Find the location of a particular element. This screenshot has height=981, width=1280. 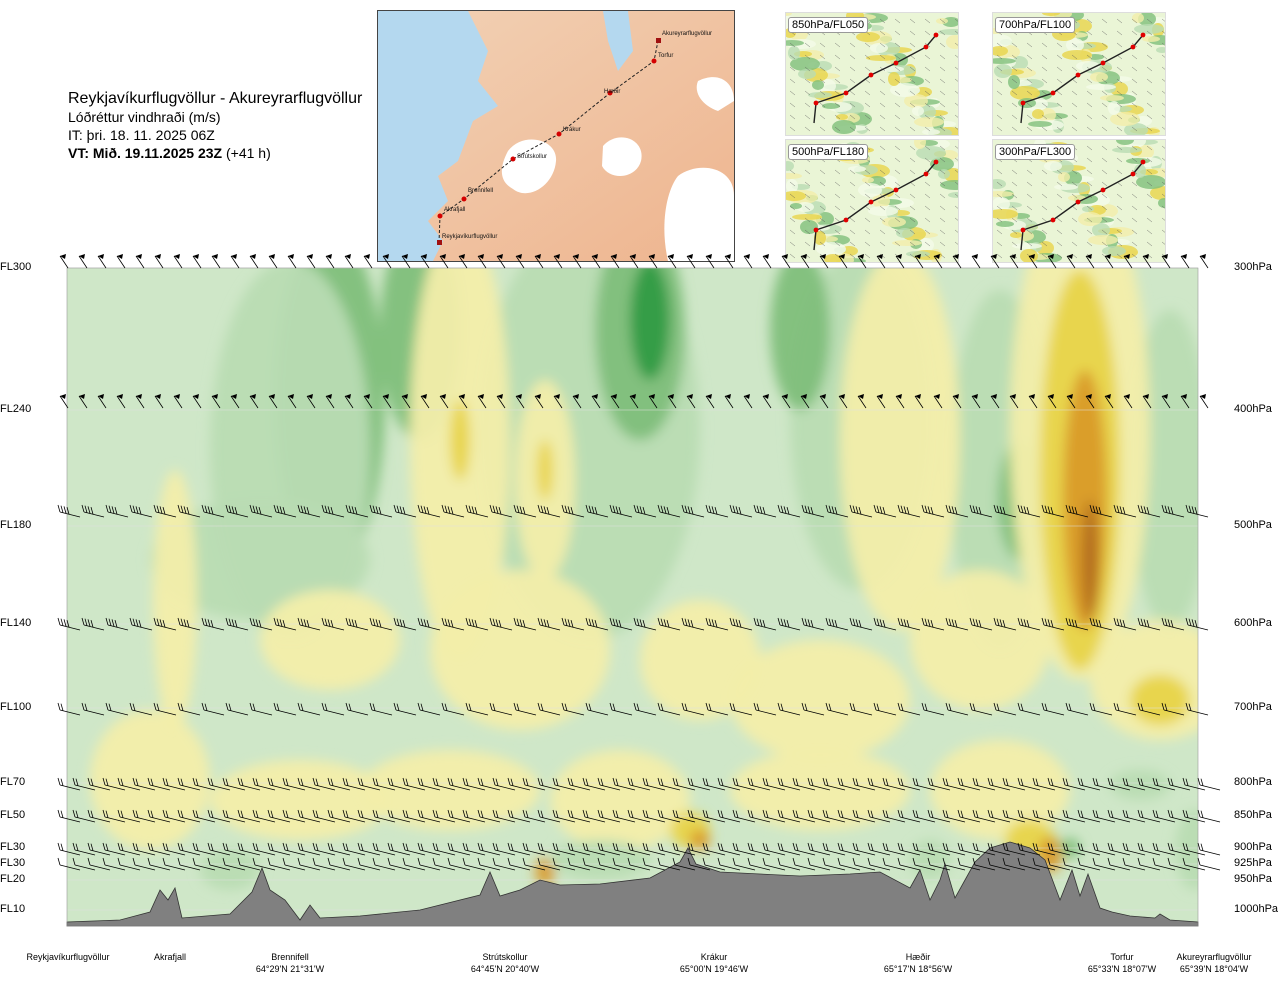

waypoint-coord: 64°45'N 20°40'W is located at coordinates (505, 969).